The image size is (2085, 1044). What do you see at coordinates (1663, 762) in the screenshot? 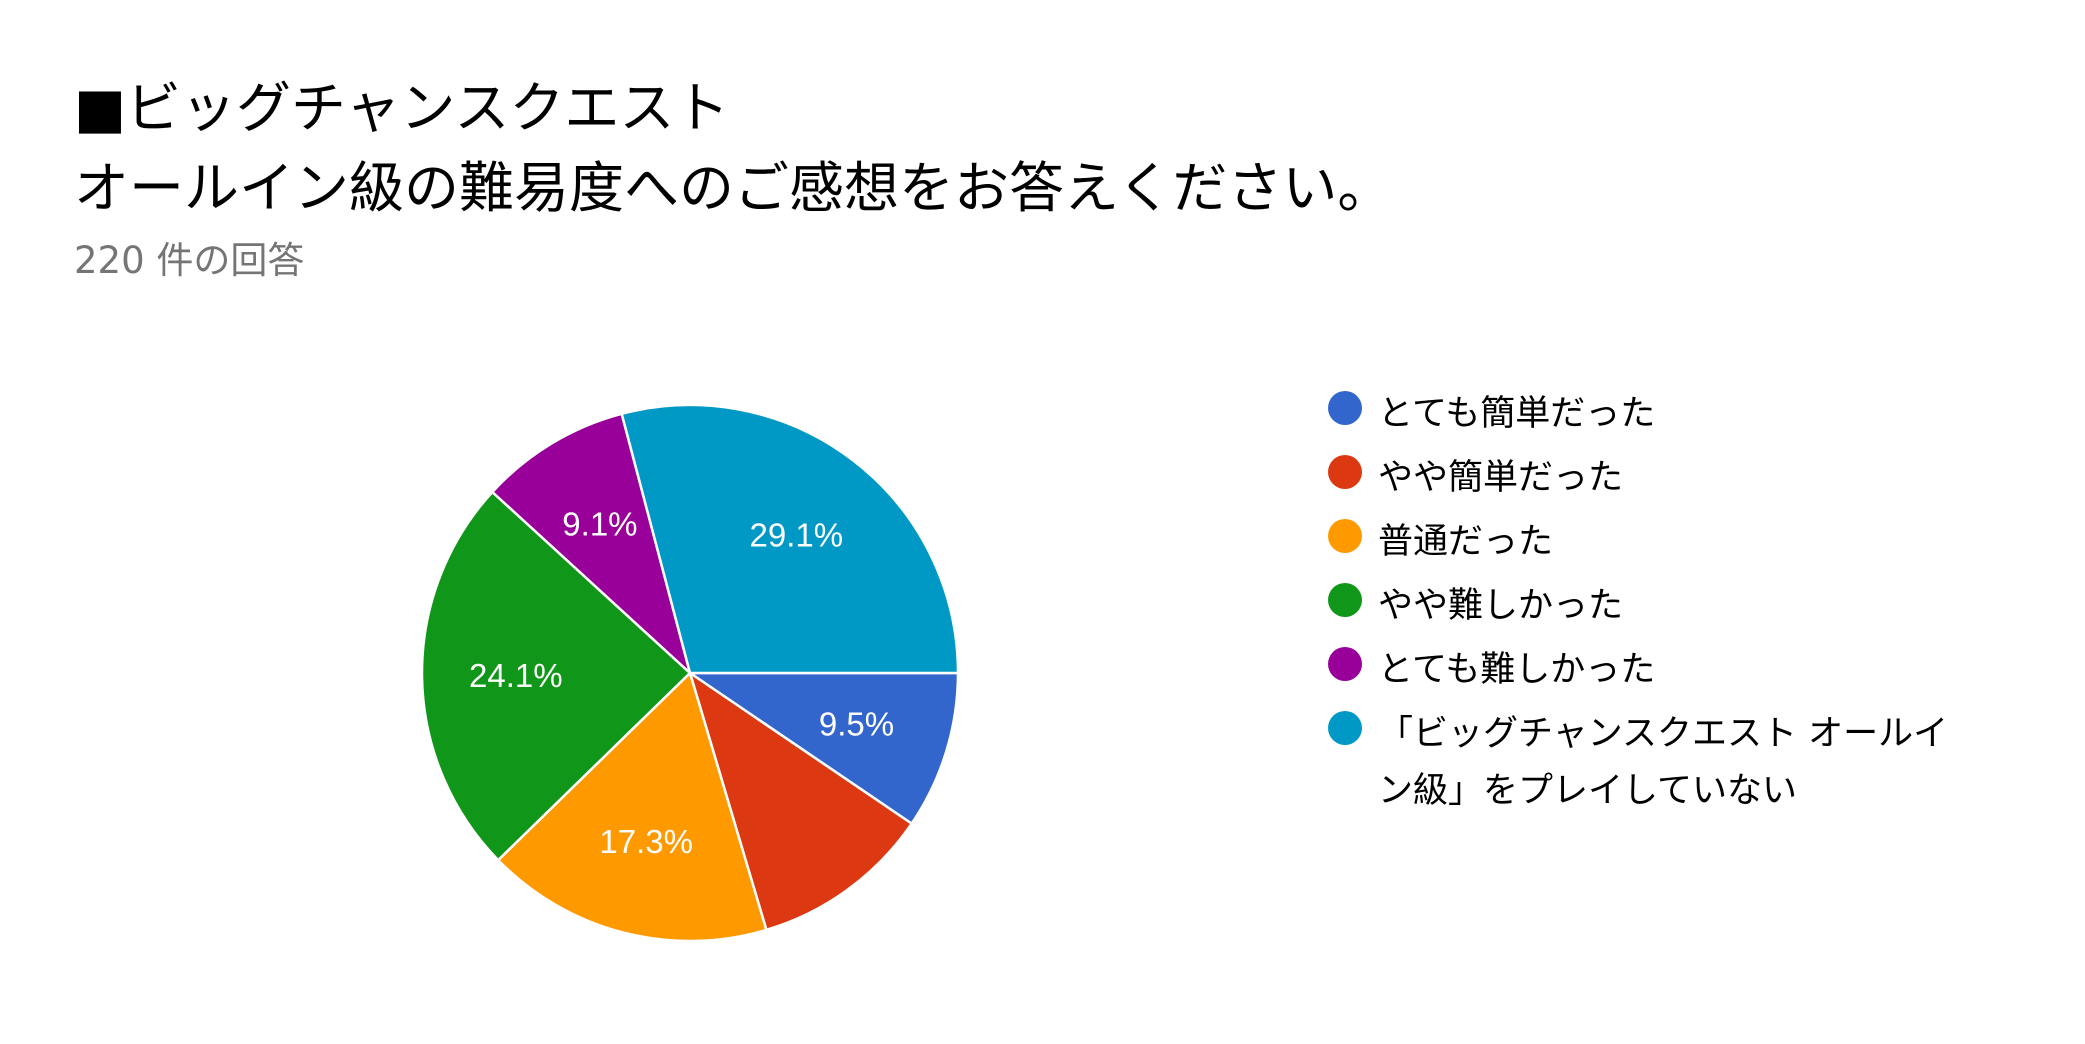
I see `legend-label: 「ビッグチャンスクエスト オールイン級」をプレイしていない` at bounding box center [1663, 762].